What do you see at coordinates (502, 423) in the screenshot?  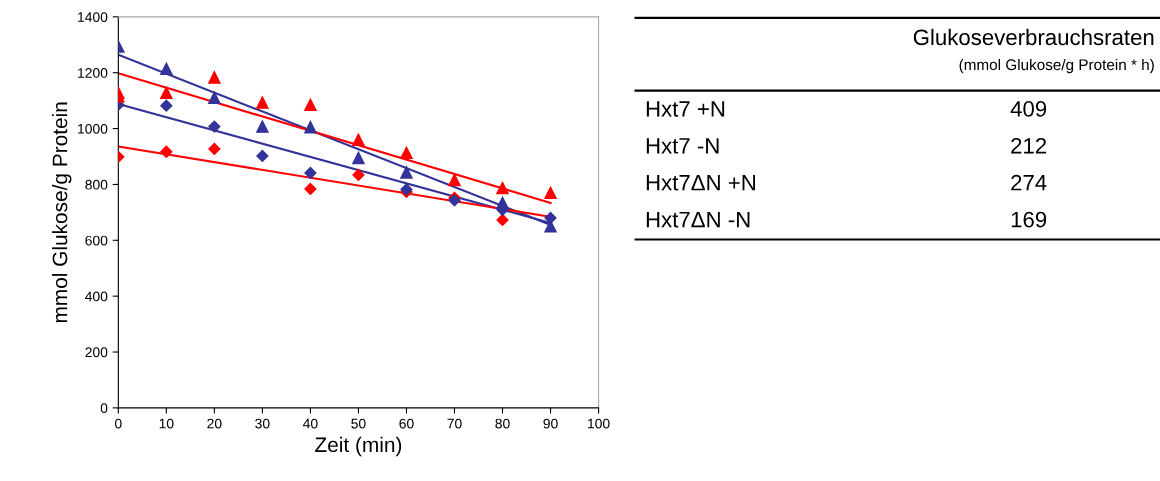 I see `x-tick-label: 80` at bounding box center [502, 423].